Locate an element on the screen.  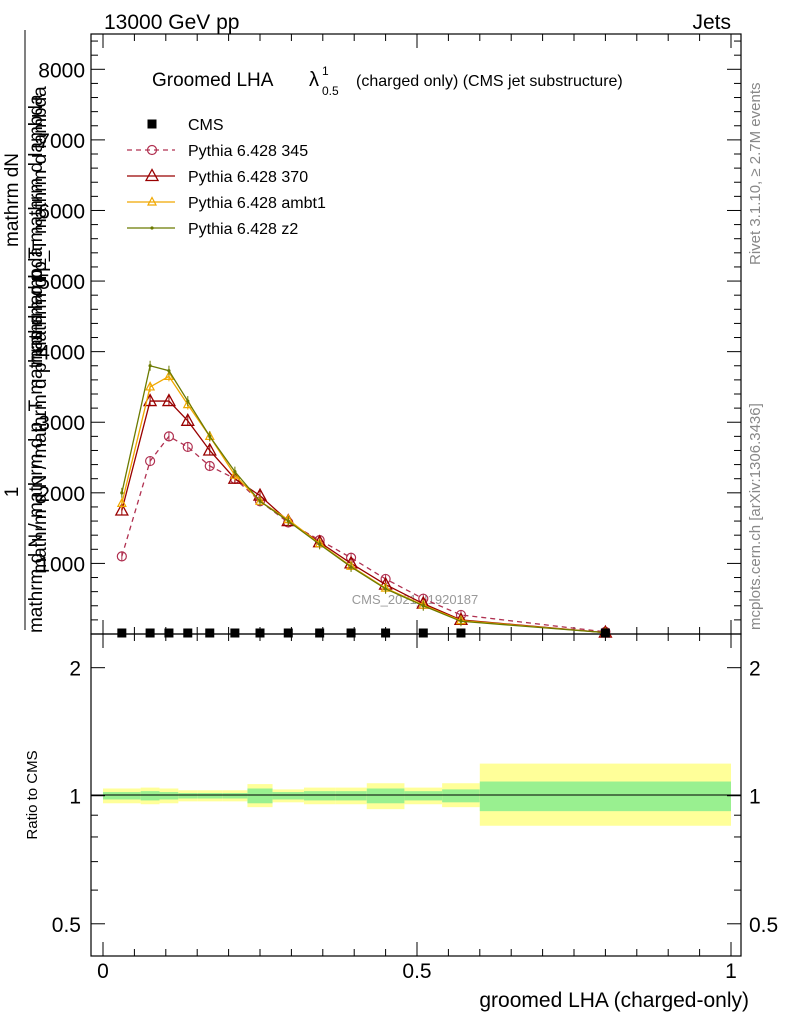
legend-label: Pythia 6.428 370 is located at coordinates (248, 177).